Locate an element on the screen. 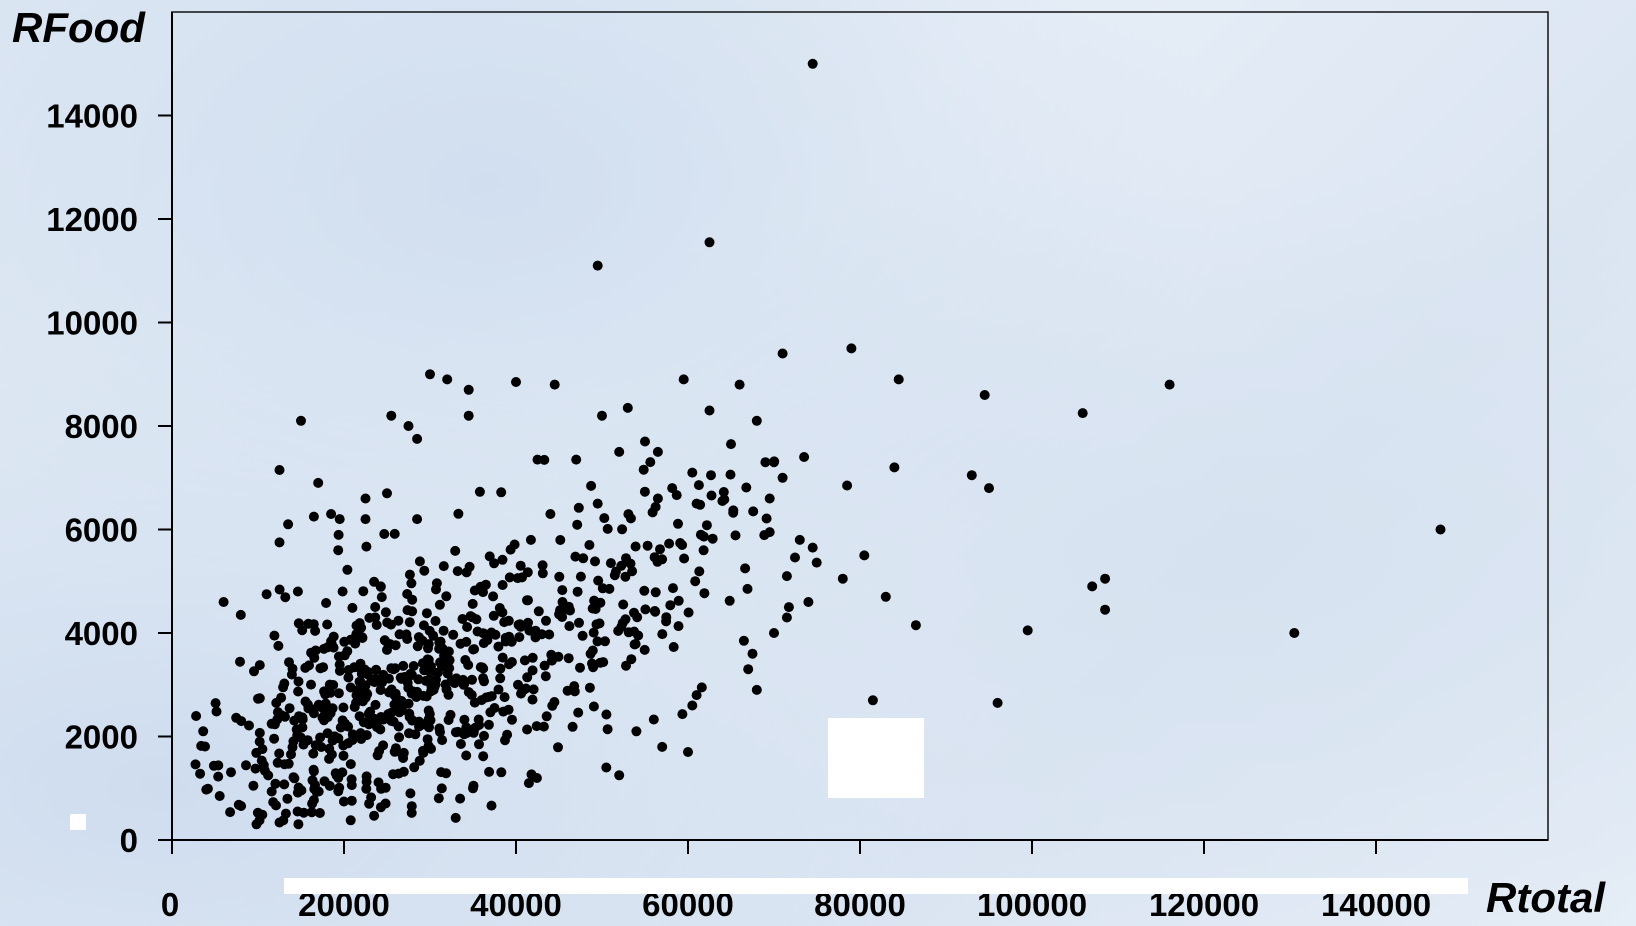  y-axis-title: RFood is located at coordinates (79, 27).